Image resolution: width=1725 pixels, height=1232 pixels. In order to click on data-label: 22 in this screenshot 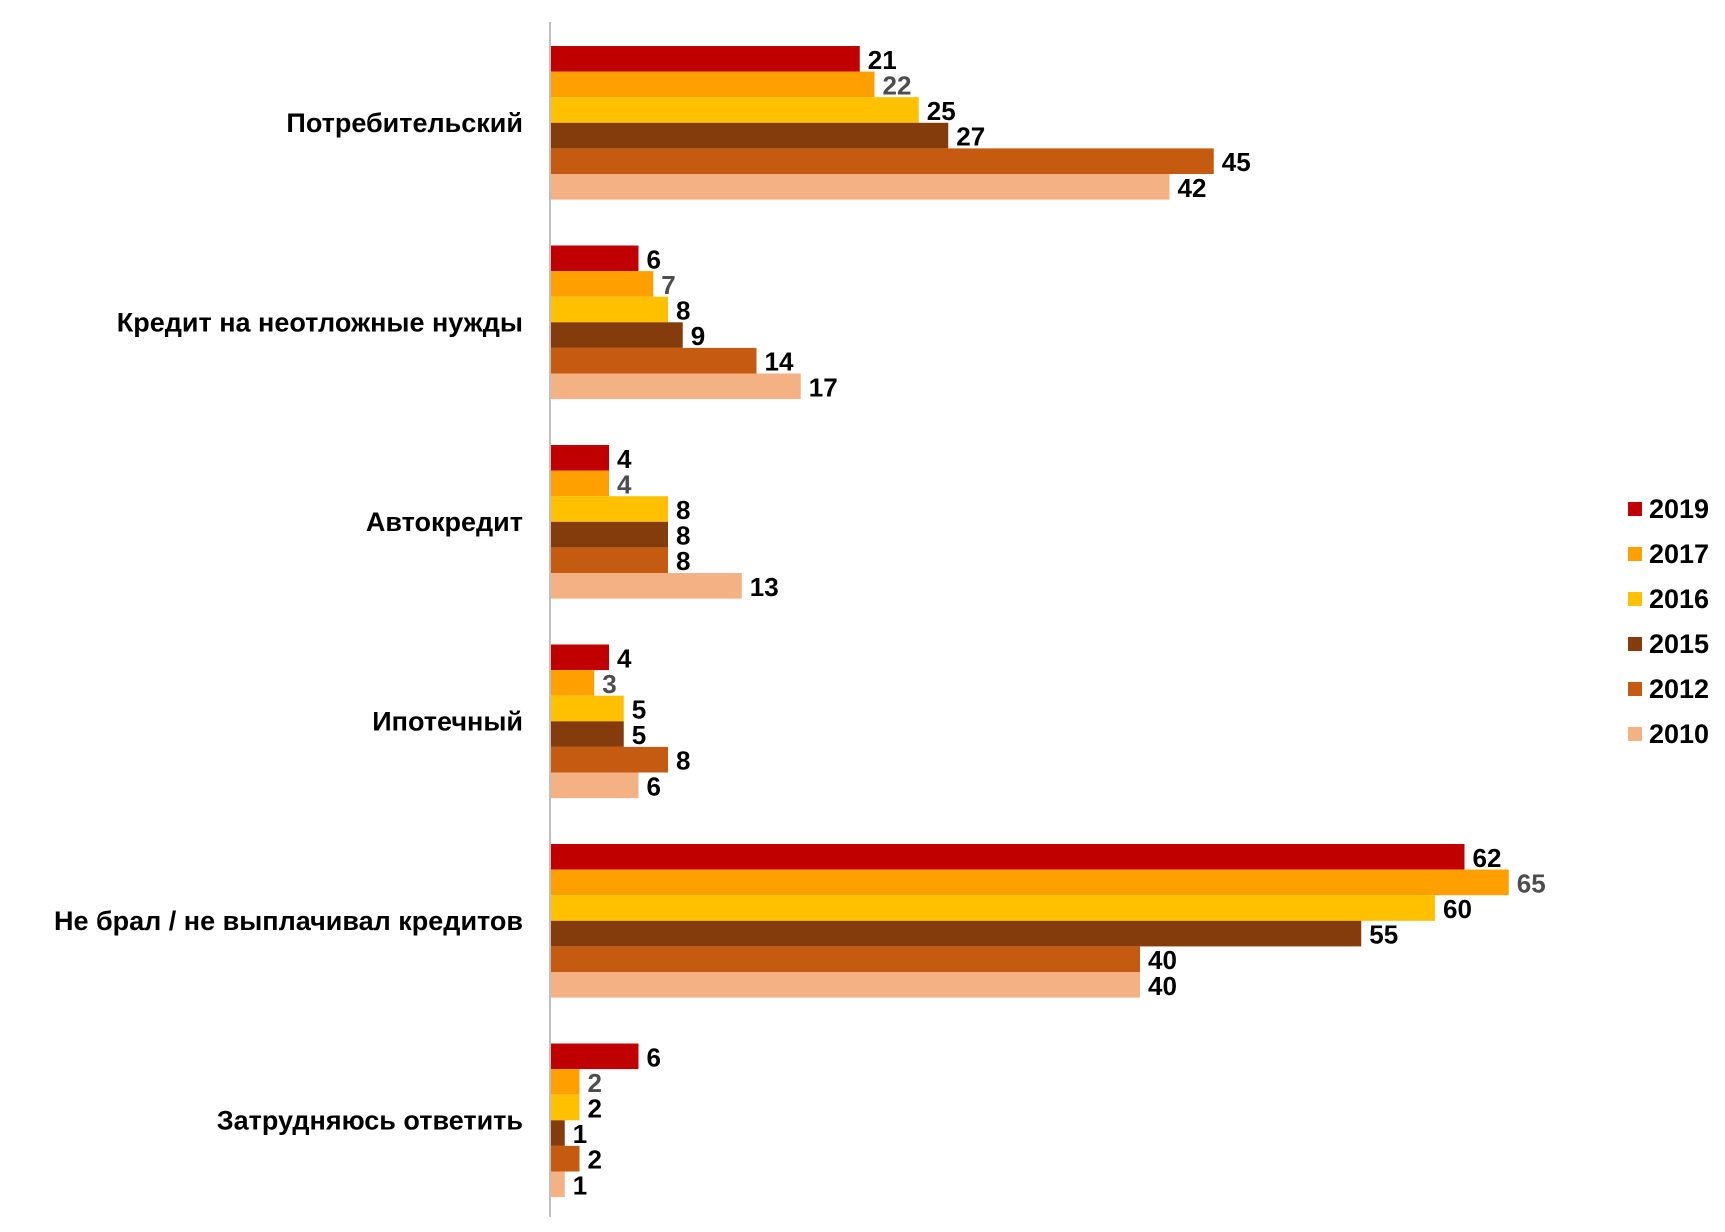, I will do `click(897, 85)`.